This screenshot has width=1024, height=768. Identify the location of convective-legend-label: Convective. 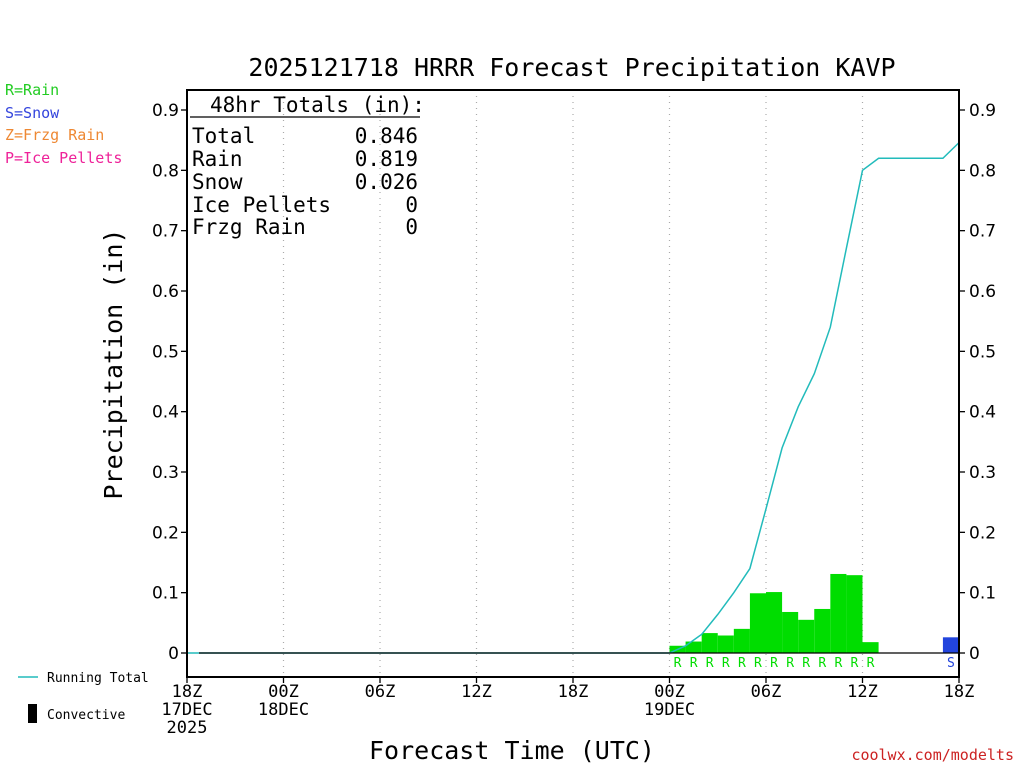
(86, 715).